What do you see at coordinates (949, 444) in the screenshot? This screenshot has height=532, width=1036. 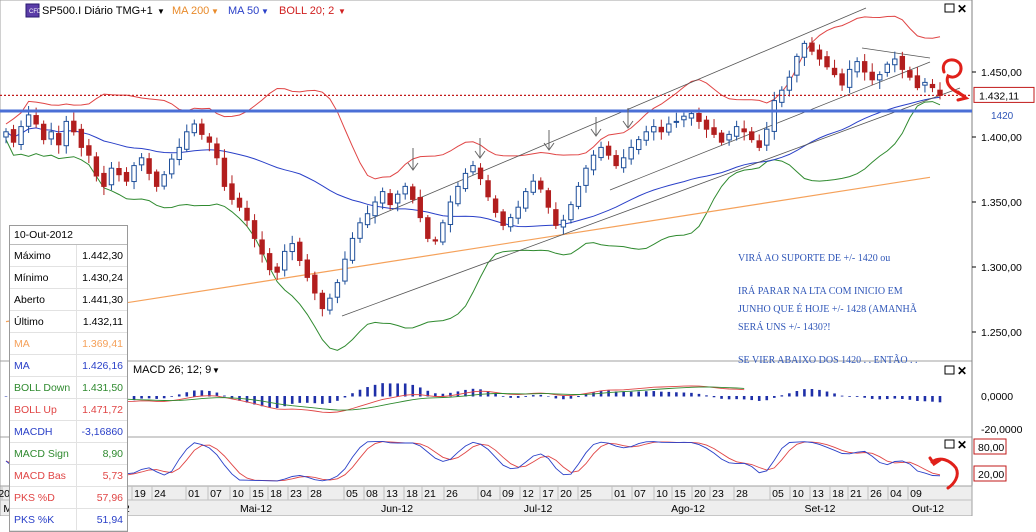 I see `pks-maximize-icon` at bounding box center [949, 444].